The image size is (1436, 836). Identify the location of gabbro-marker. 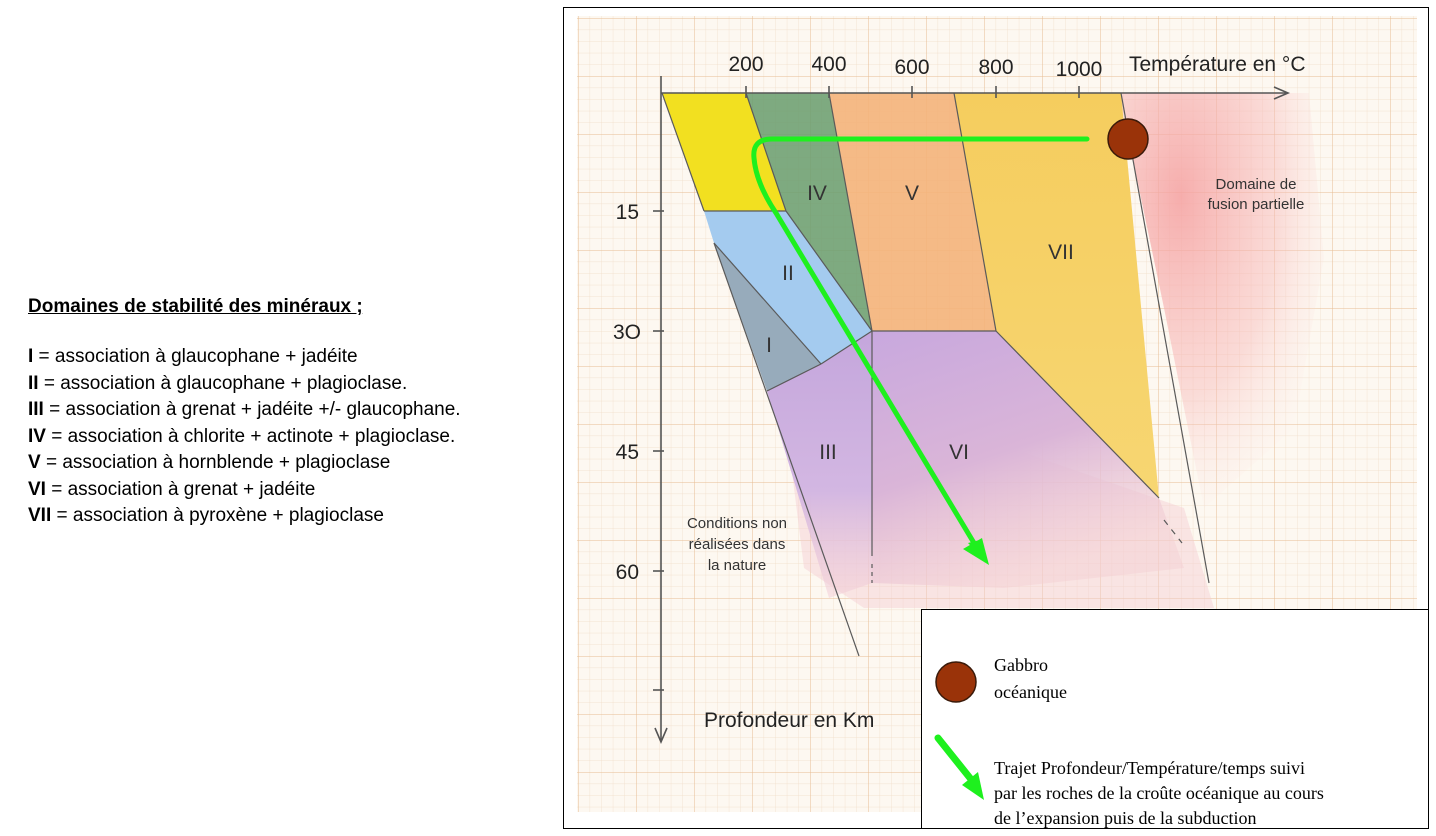
(1128, 139).